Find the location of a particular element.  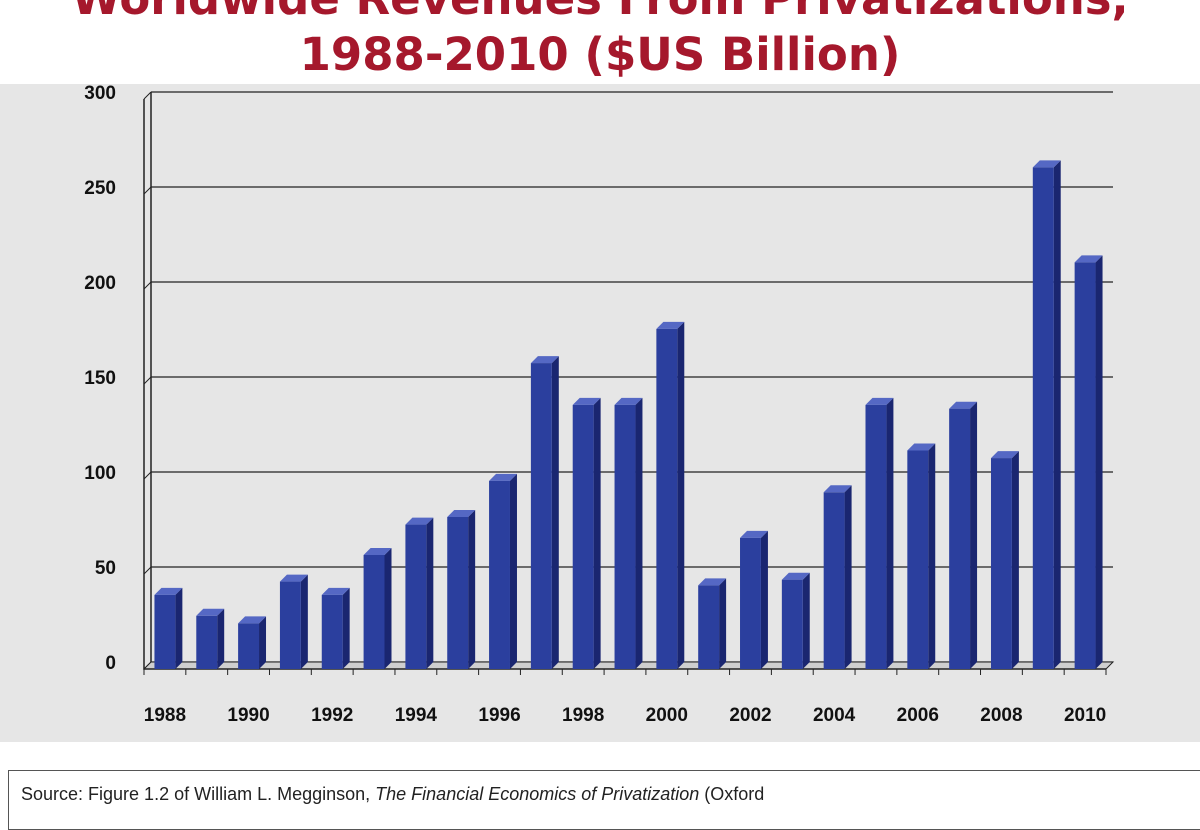

x-tick-label: 2000 is located at coordinates (667, 715).